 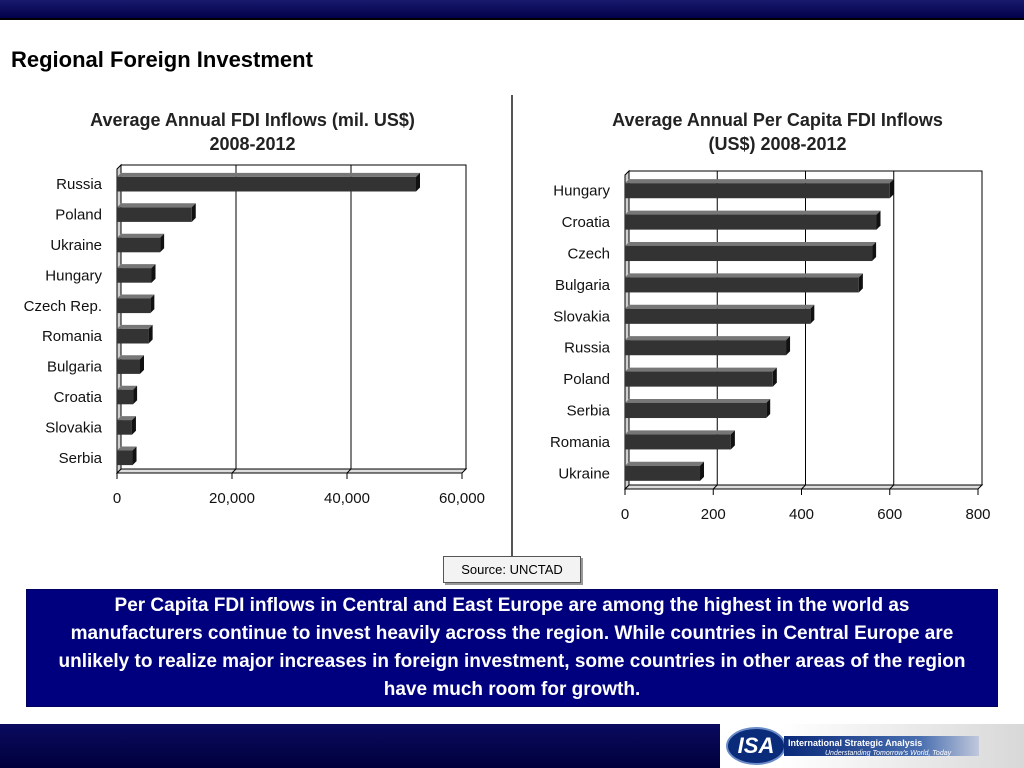 I want to click on chart-title-line-2: (US$) 2008-2012, so click(x=777, y=144).